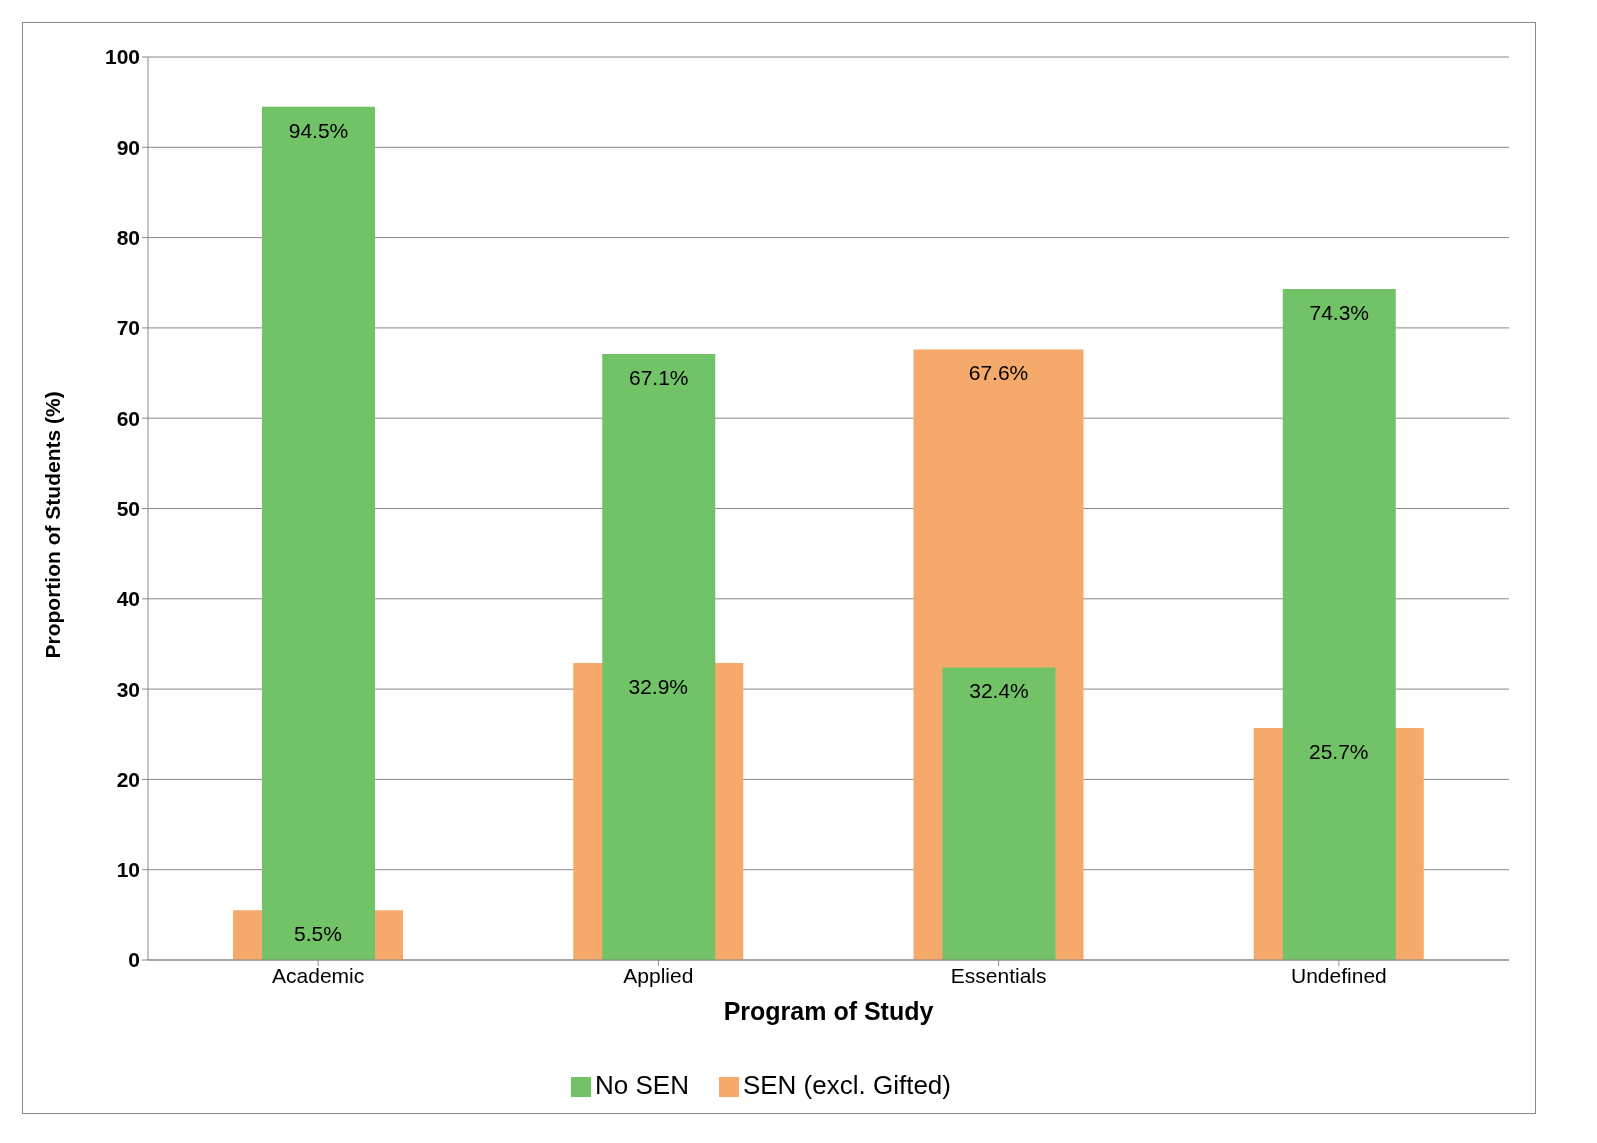 The image size is (1597, 1143). Describe the element at coordinates (318, 934) in the screenshot. I see `data-label: 5.5%` at that location.